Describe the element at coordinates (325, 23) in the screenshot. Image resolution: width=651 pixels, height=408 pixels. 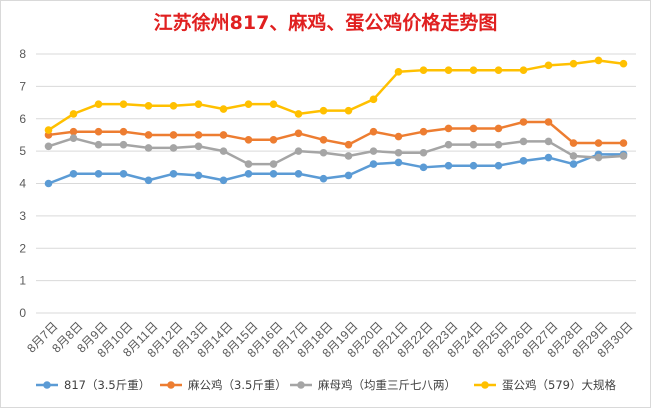
I see `chart-title: 江苏徐州817、麻鸡、蛋公鸡价格走势图` at that location.